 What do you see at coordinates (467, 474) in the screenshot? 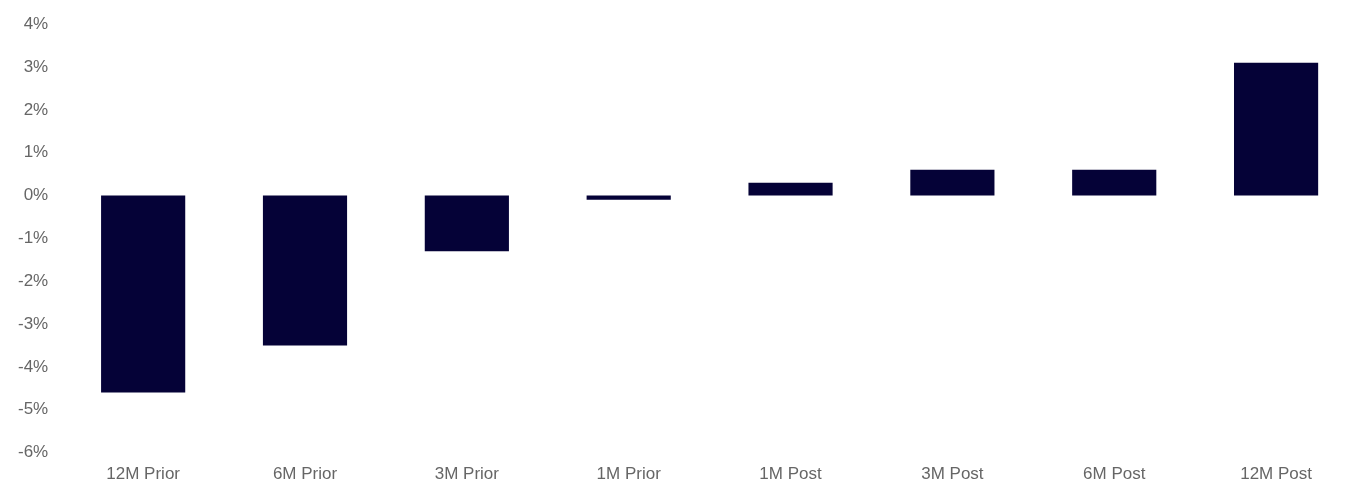
I see `x-tick-label: 3M Prior` at bounding box center [467, 474].